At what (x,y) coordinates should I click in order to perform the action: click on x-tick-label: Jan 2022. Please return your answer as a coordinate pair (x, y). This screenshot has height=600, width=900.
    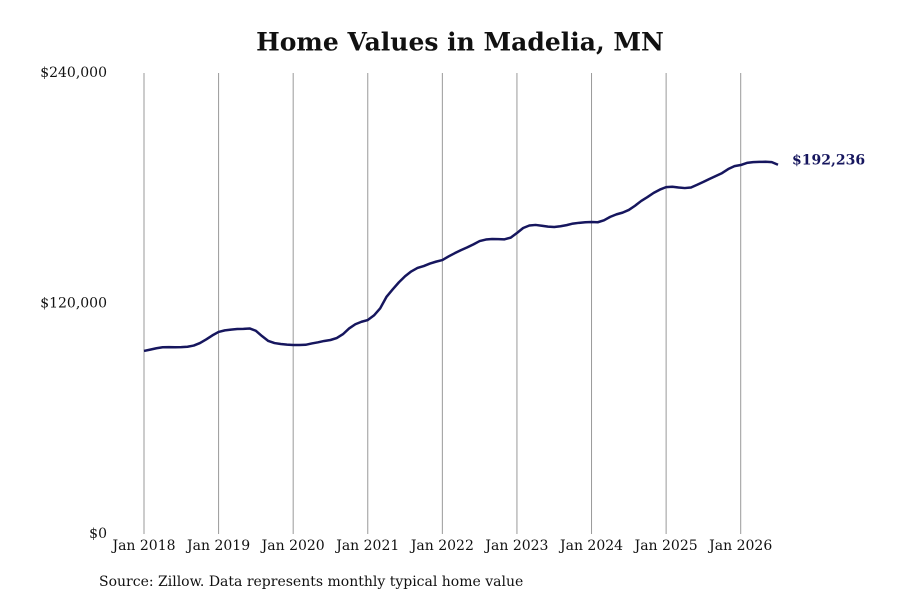
    Looking at the image, I should click on (441, 546).